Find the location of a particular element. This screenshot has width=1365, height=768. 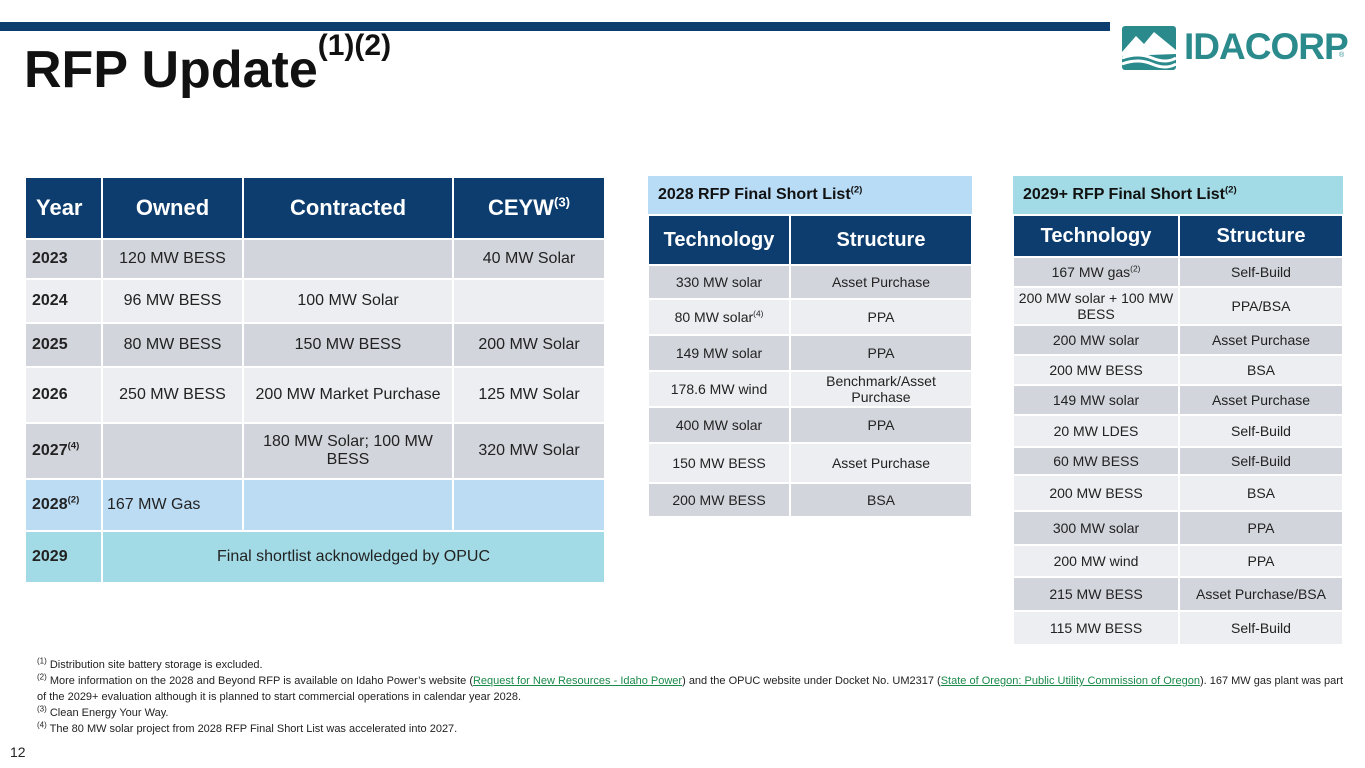

list-item: 167 MW gas(2) Self-Build is located at coordinates (1178, 272).